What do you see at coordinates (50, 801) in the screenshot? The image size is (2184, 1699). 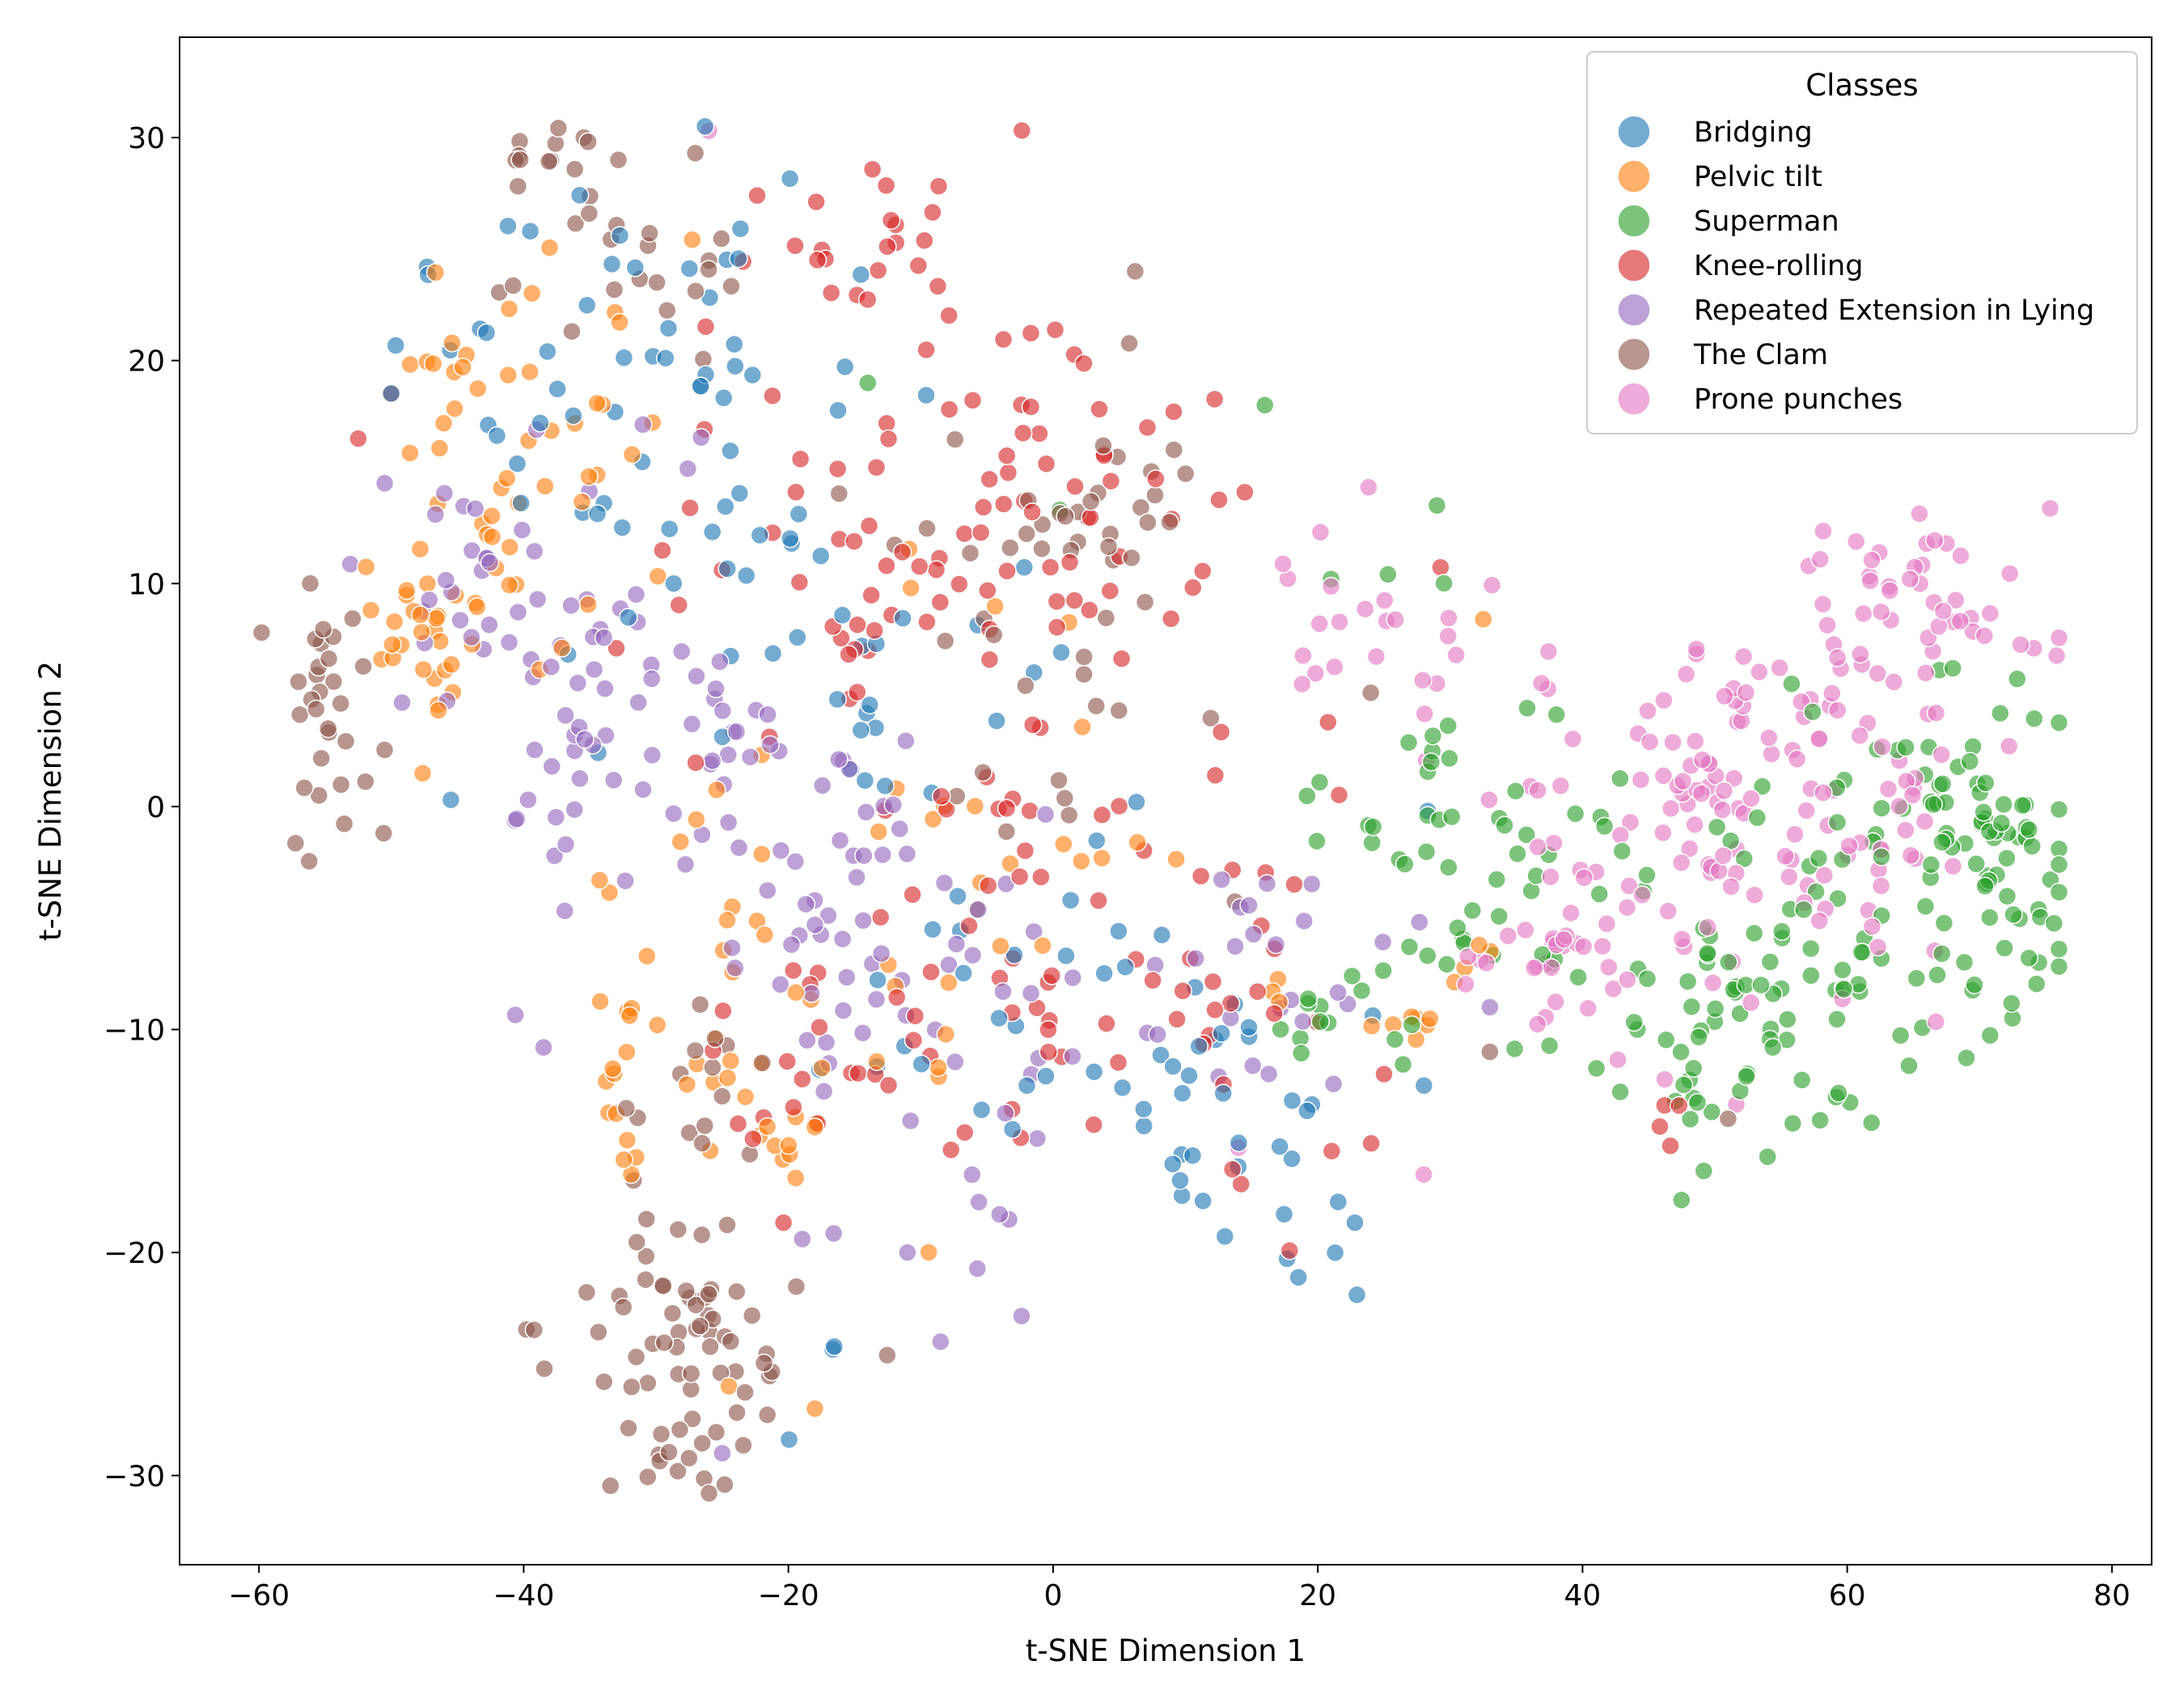 I see `y-axis-title: t-SNE Dimension 2` at bounding box center [50, 801].